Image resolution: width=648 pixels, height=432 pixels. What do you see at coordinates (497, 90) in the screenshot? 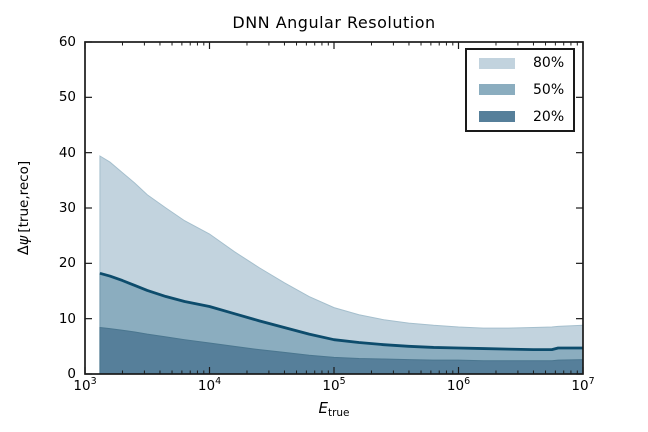
I see `legend-swatch-50pct-icon` at bounding box center [497, 90].